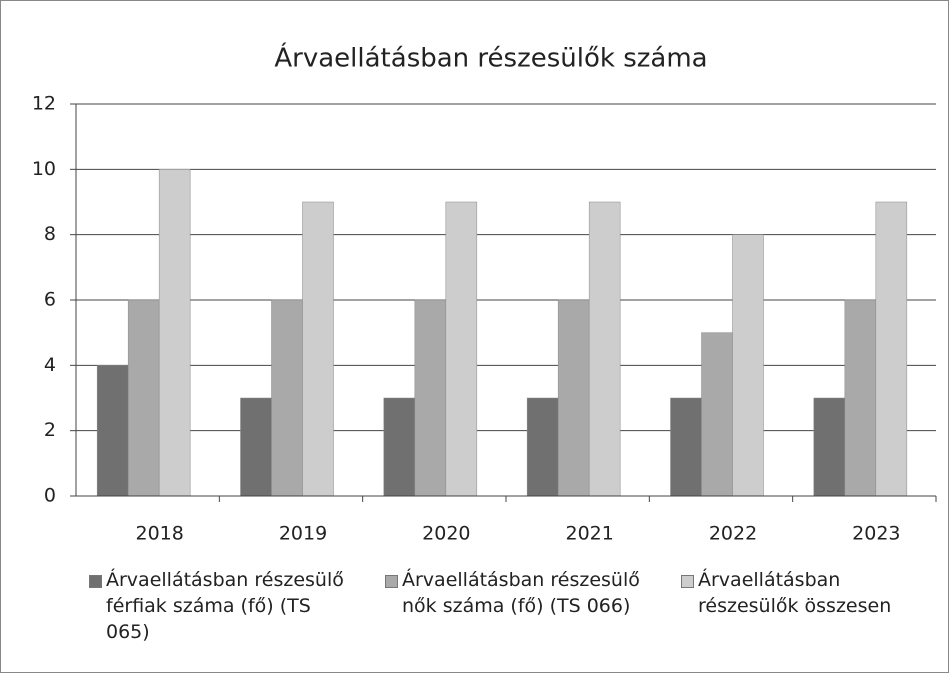  What do you see at coordinates (50, 234) in the screenshot?
I see `y-tick-label: 8` at bounding box center [50, 234].